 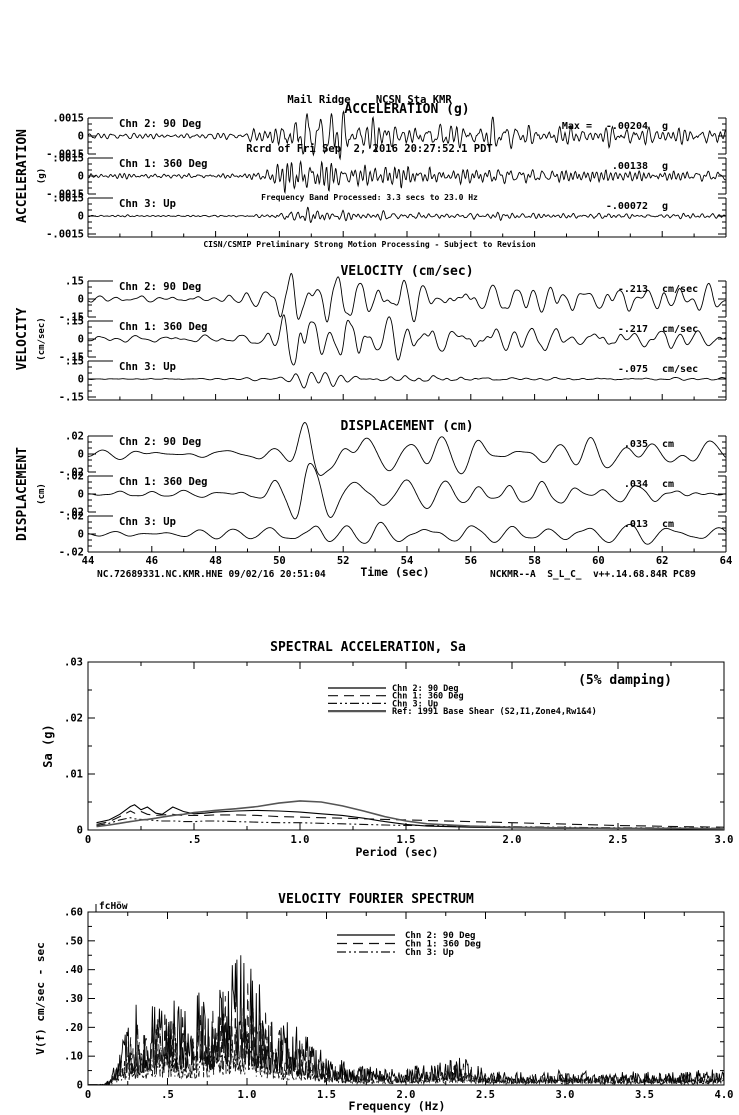 What do you see at coordinates (73, 775) in the screenshot?
I see `ytick-label: .01` at bounding box center [73, 775].